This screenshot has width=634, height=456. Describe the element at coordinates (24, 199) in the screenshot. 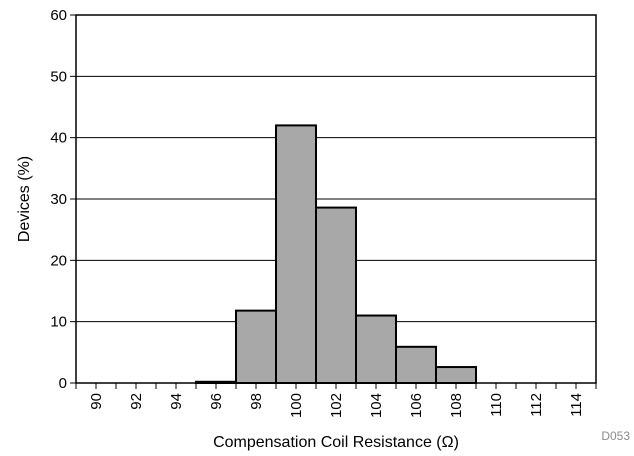

I see `y-axis-title: Devices (%)` at that location.